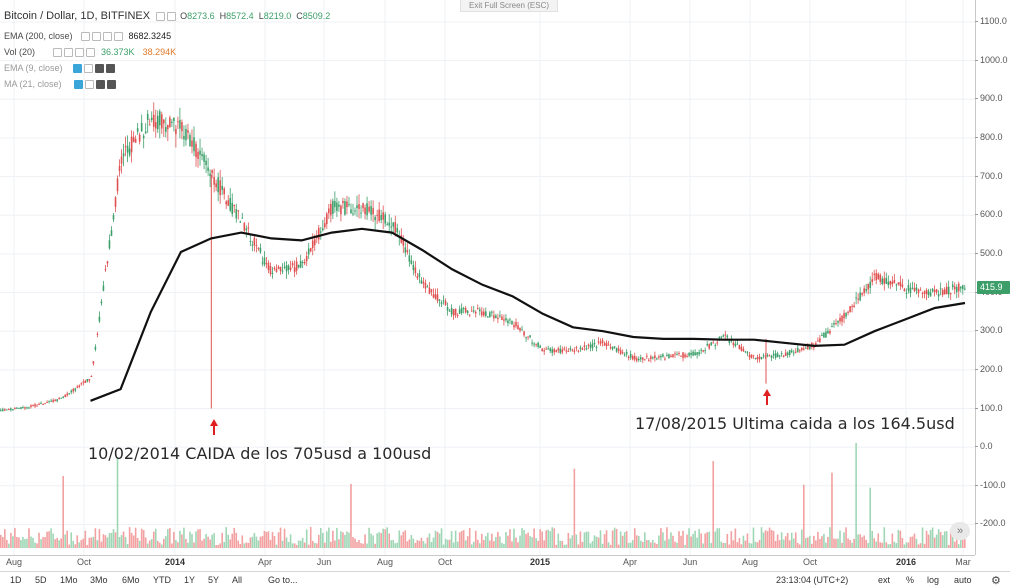 Image resolution: width=1010 pixels, height=587 pixels. Describe the element at coordinates (41, 580) in the screenshot. I see `range-button-5d: 5D` at that location.